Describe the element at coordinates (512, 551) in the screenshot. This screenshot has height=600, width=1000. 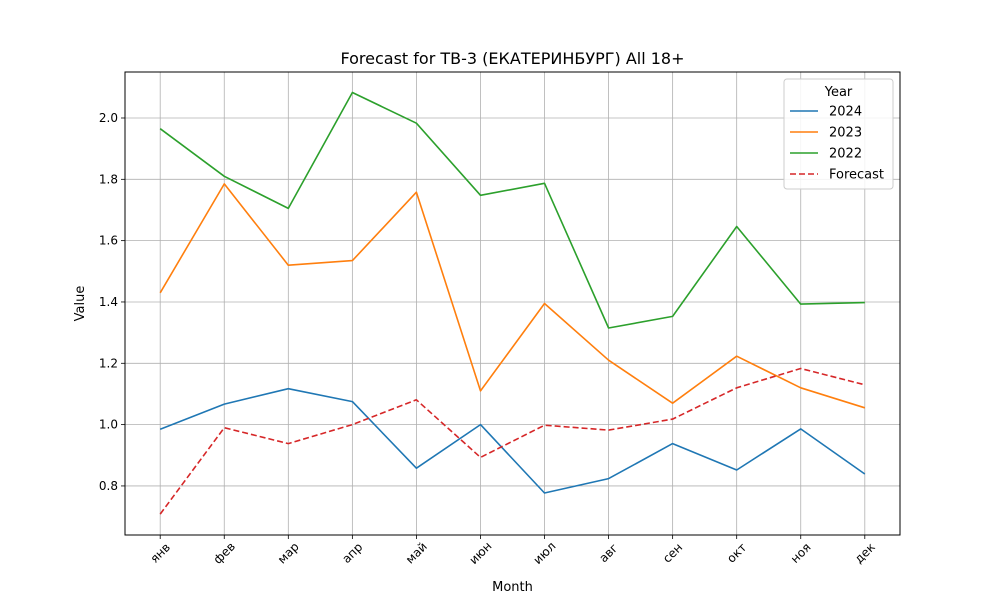
I see `x-axis-ticks: янв фев мар апр май июн июл авг сен окт ноя дек` at that location.